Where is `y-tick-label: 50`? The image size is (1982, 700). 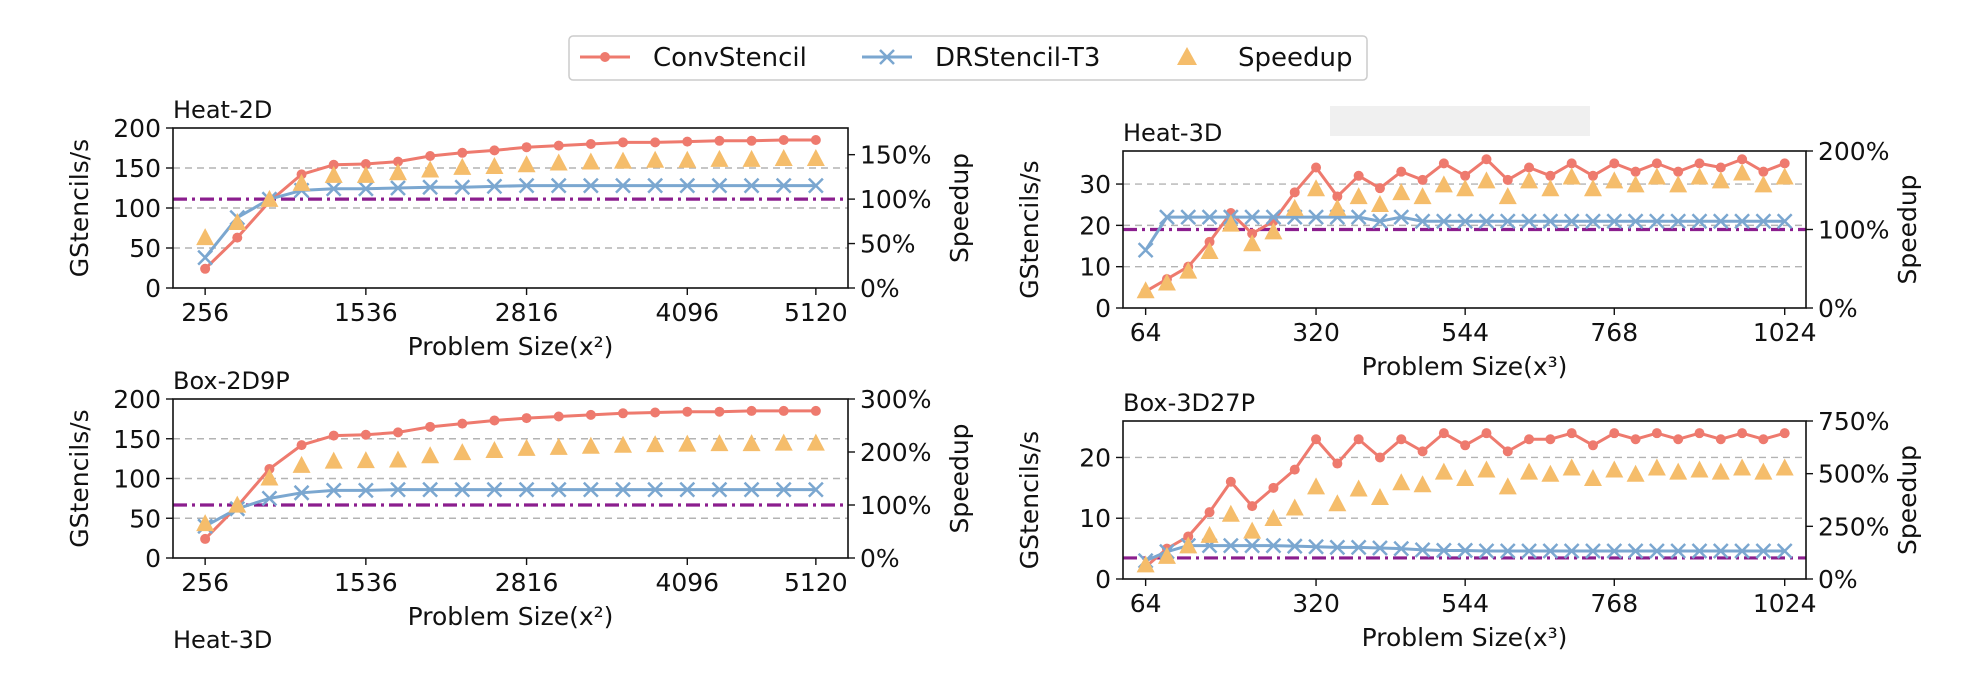 y-tick-label: 50 is located at coordinates (145, 248).